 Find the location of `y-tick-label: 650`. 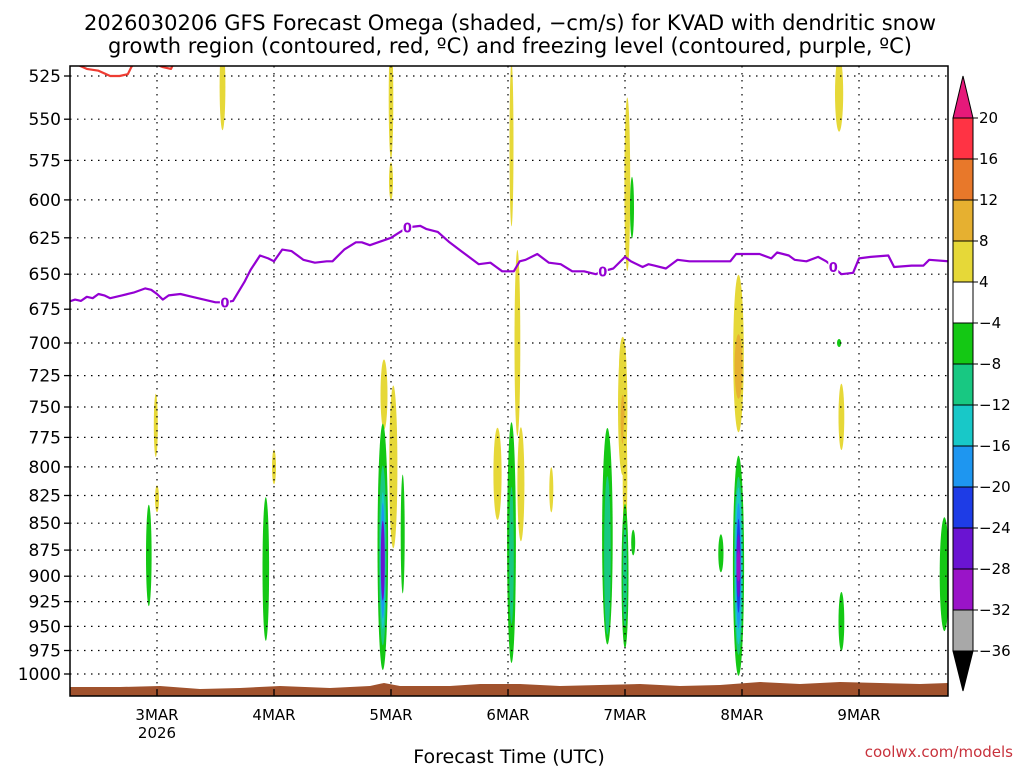

y-tick-label: 650 is located at coordinates (45, 275).